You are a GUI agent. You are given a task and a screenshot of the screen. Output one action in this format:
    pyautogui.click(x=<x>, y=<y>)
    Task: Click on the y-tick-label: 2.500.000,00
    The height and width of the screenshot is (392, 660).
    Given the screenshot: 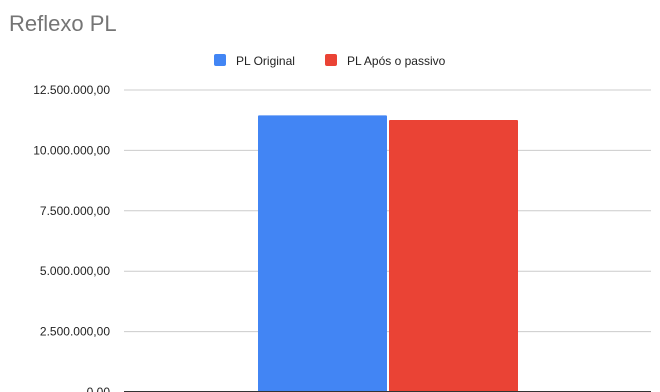 What is the action you would take?
    pyautogui.click(x=75, y=332)
    